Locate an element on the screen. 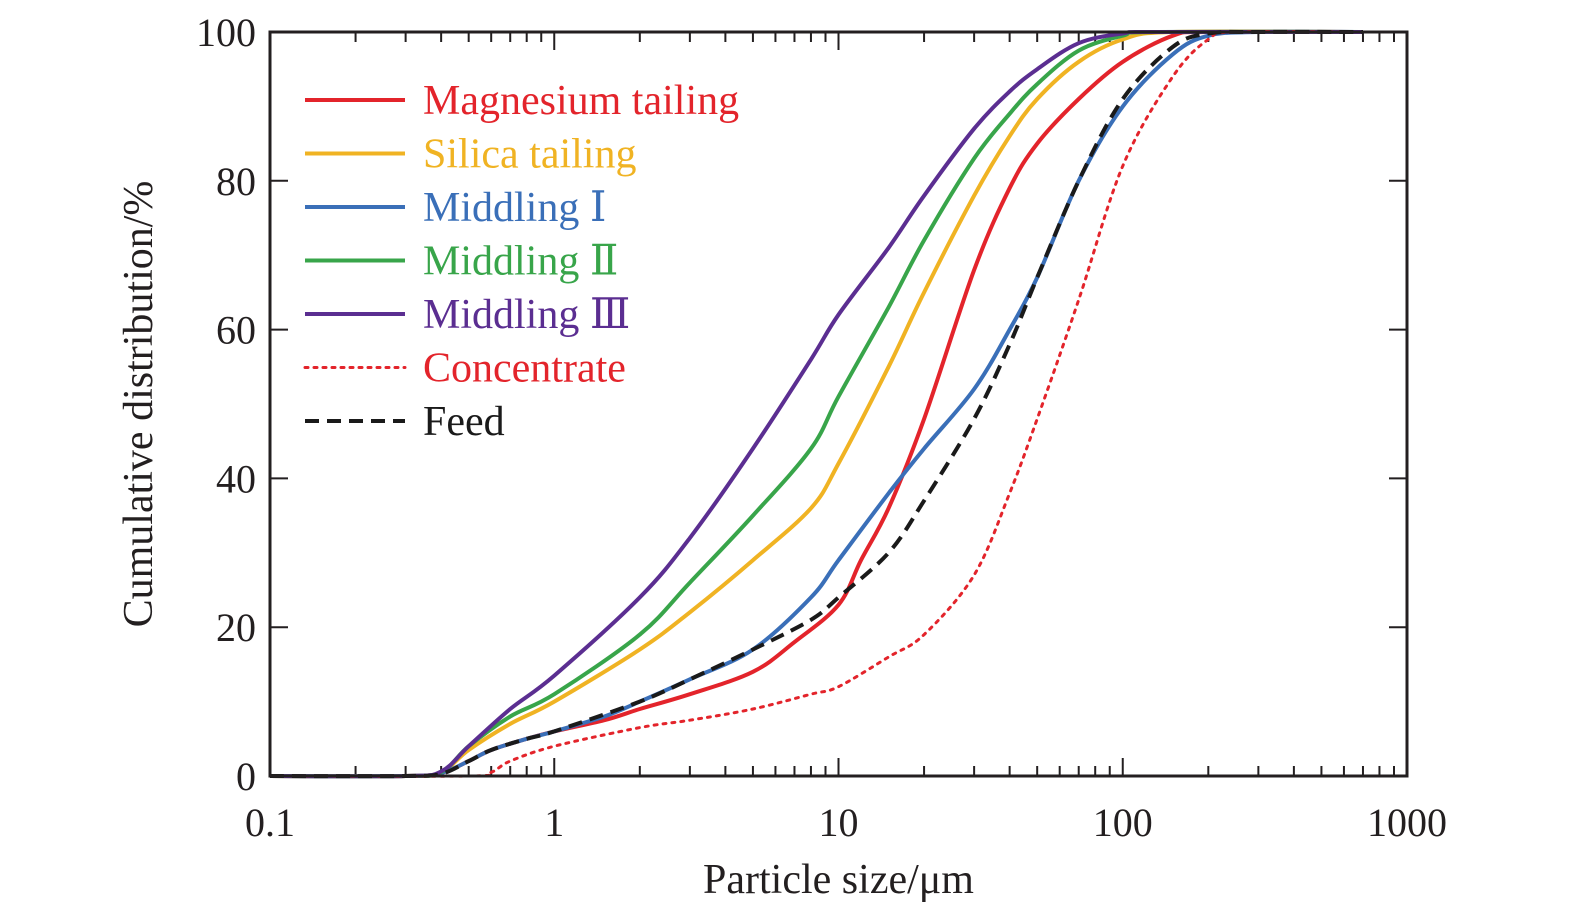  legend-label-4: Middling Ⅱ is located at coordinates (520, 262).